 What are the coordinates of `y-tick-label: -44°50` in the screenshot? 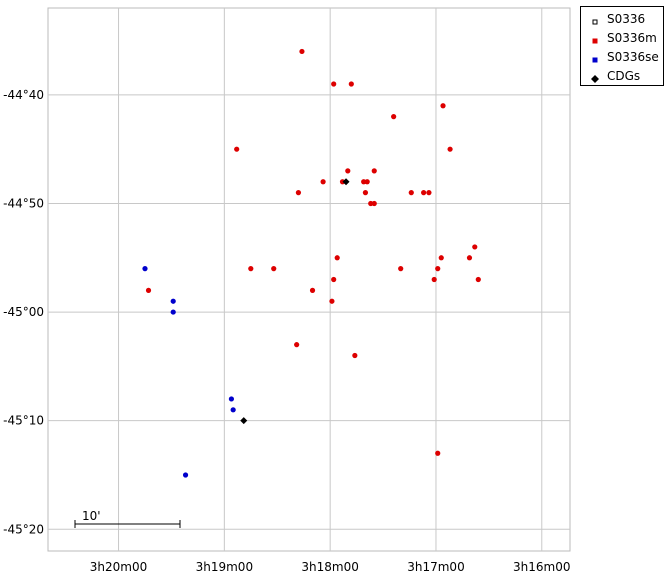 It's located at (23, 203).